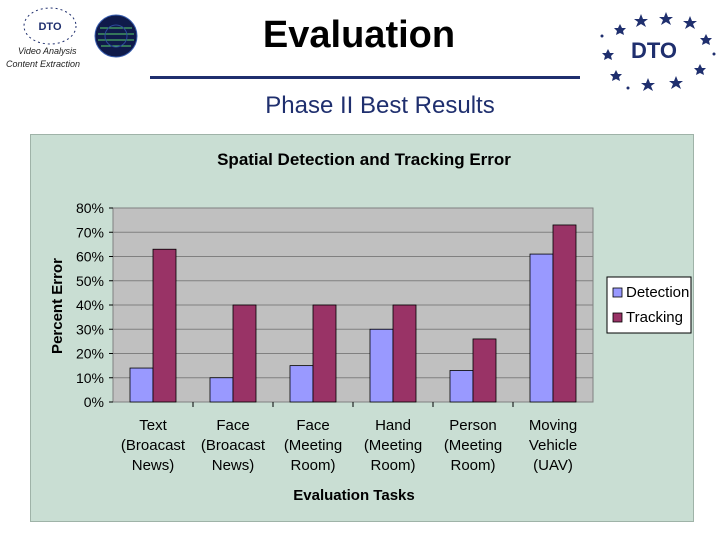 This screenshot has width=720, height=540. What do you see at coordinates (94, 402) in the screenshot?
I see `y-tick-label: 0%` at bounding box center [94, 402].